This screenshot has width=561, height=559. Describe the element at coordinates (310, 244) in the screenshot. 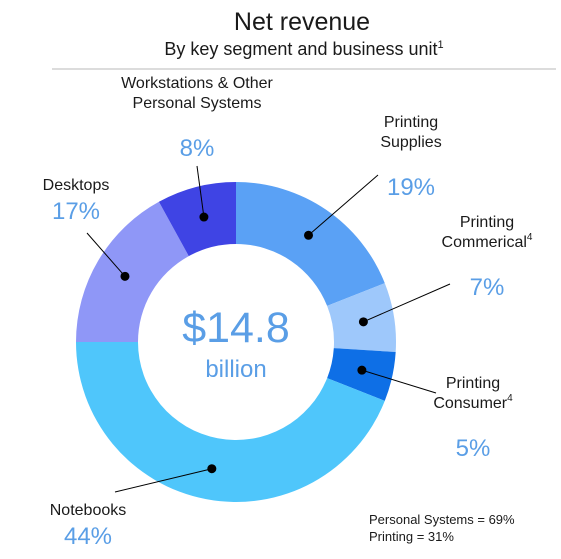

I see `slice-printing-supplies` at that location.